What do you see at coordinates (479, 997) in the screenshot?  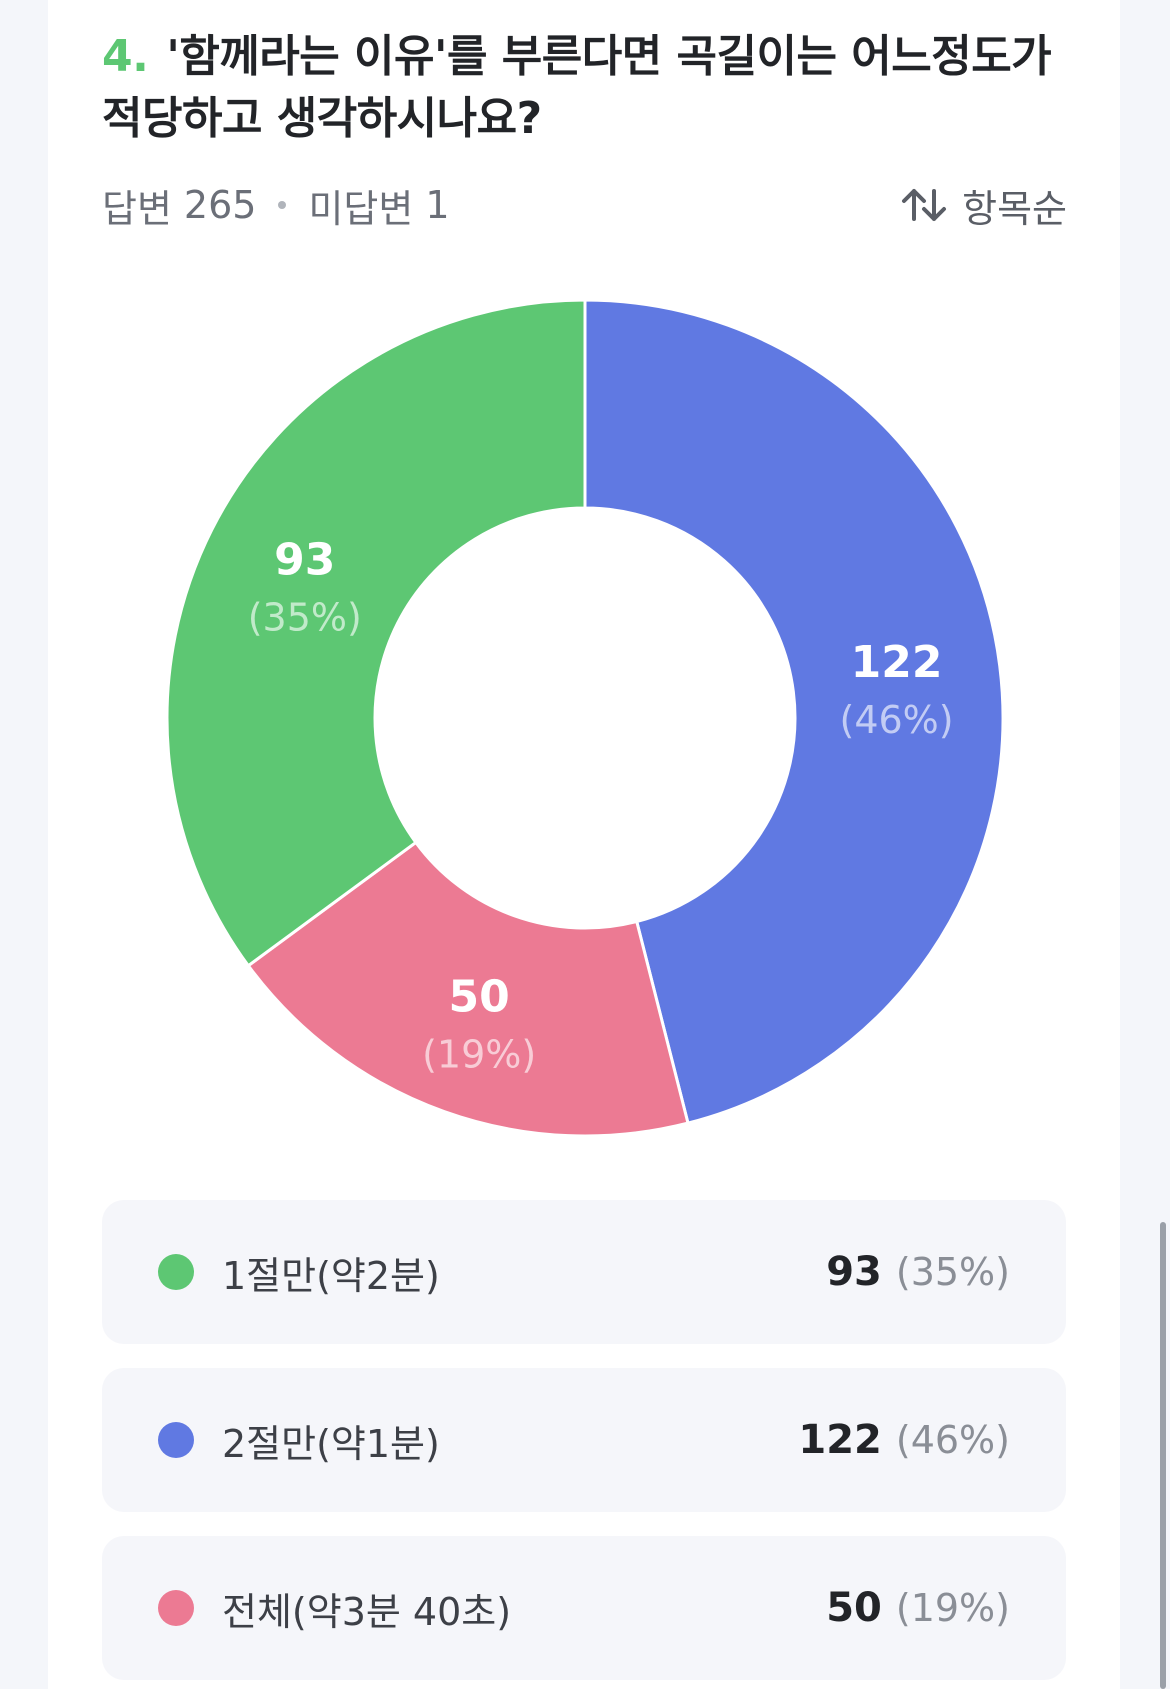 I see `slice-value-label: 50` at bounding box center [479, 997].